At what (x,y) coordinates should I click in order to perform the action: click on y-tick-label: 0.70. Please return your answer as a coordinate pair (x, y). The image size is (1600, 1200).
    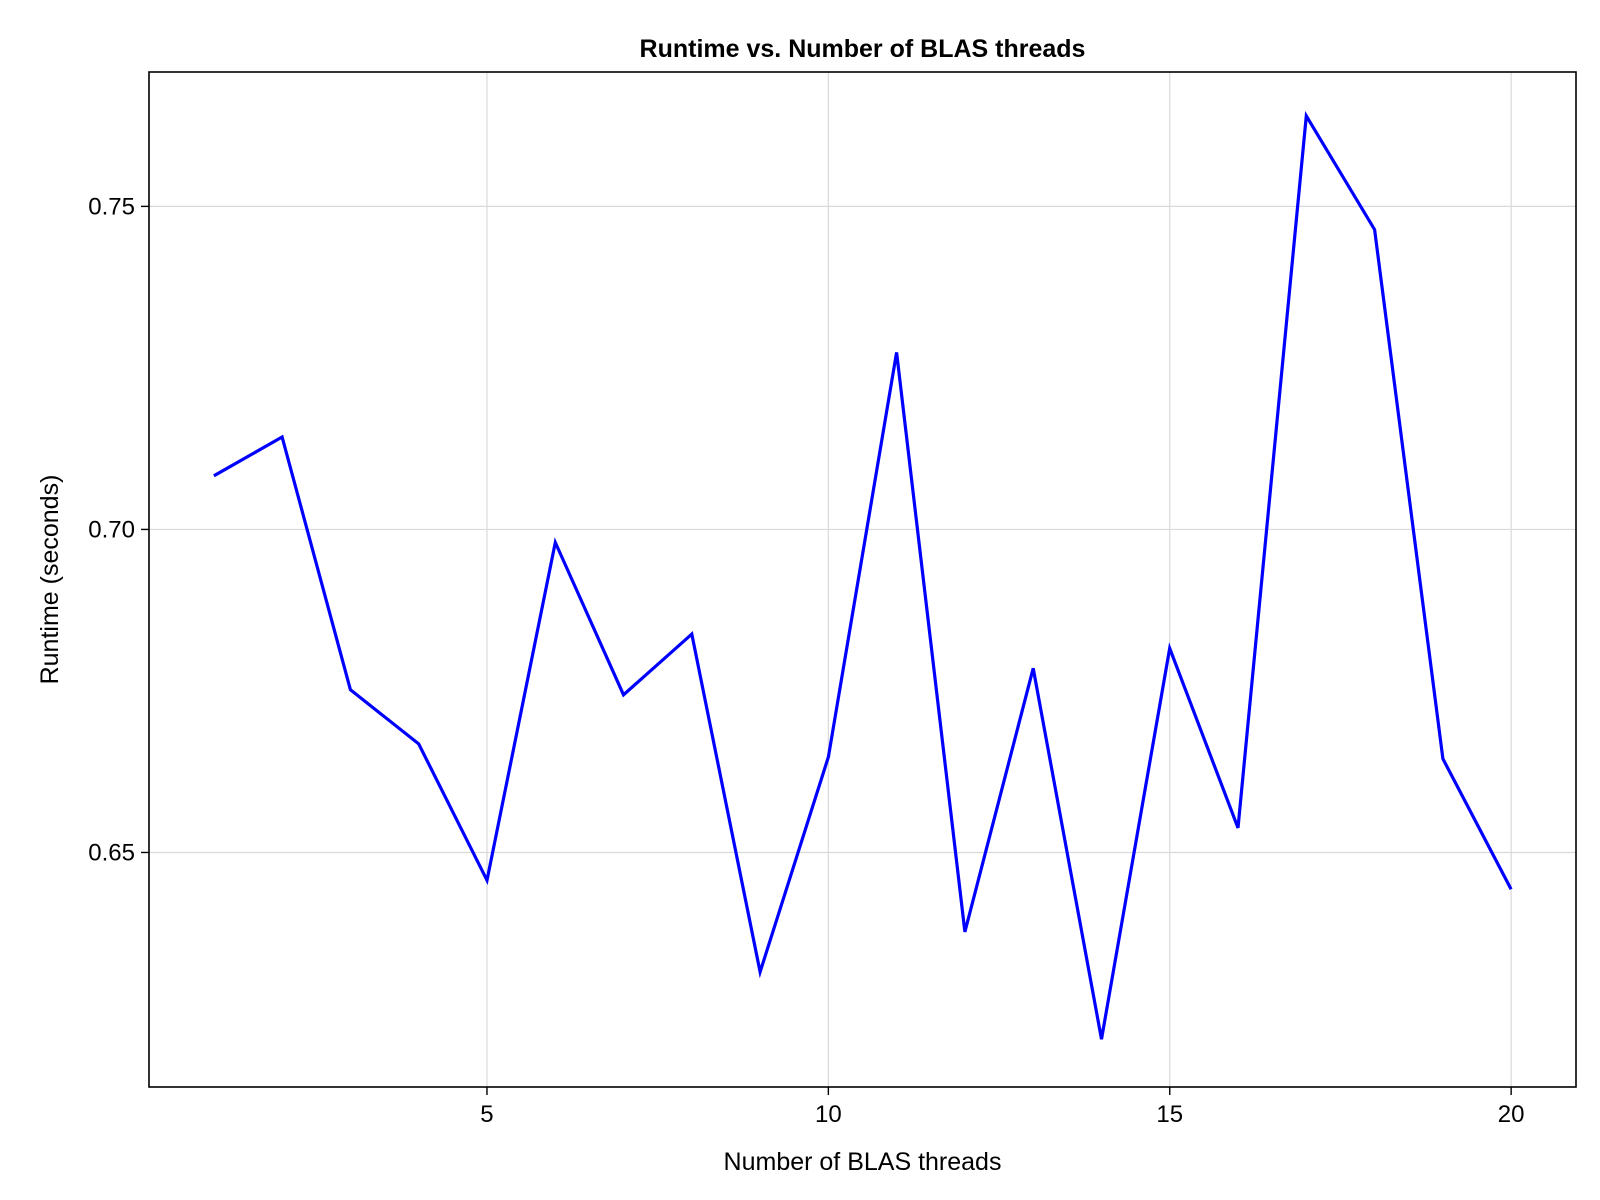
    Looking at the image, I should click on (111, 529).